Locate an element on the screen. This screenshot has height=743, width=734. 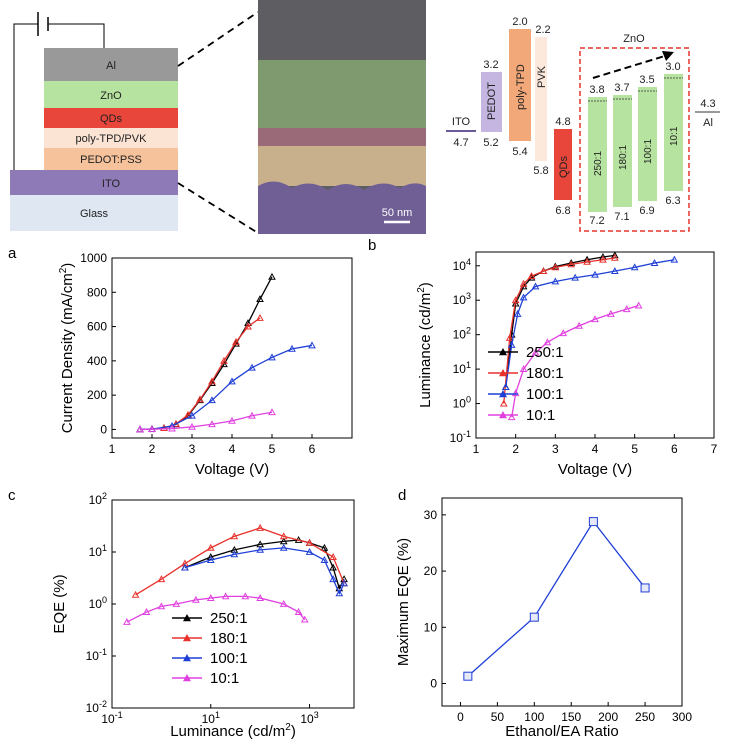
ito-value: 4.7 is located at coordinates (460, 143).